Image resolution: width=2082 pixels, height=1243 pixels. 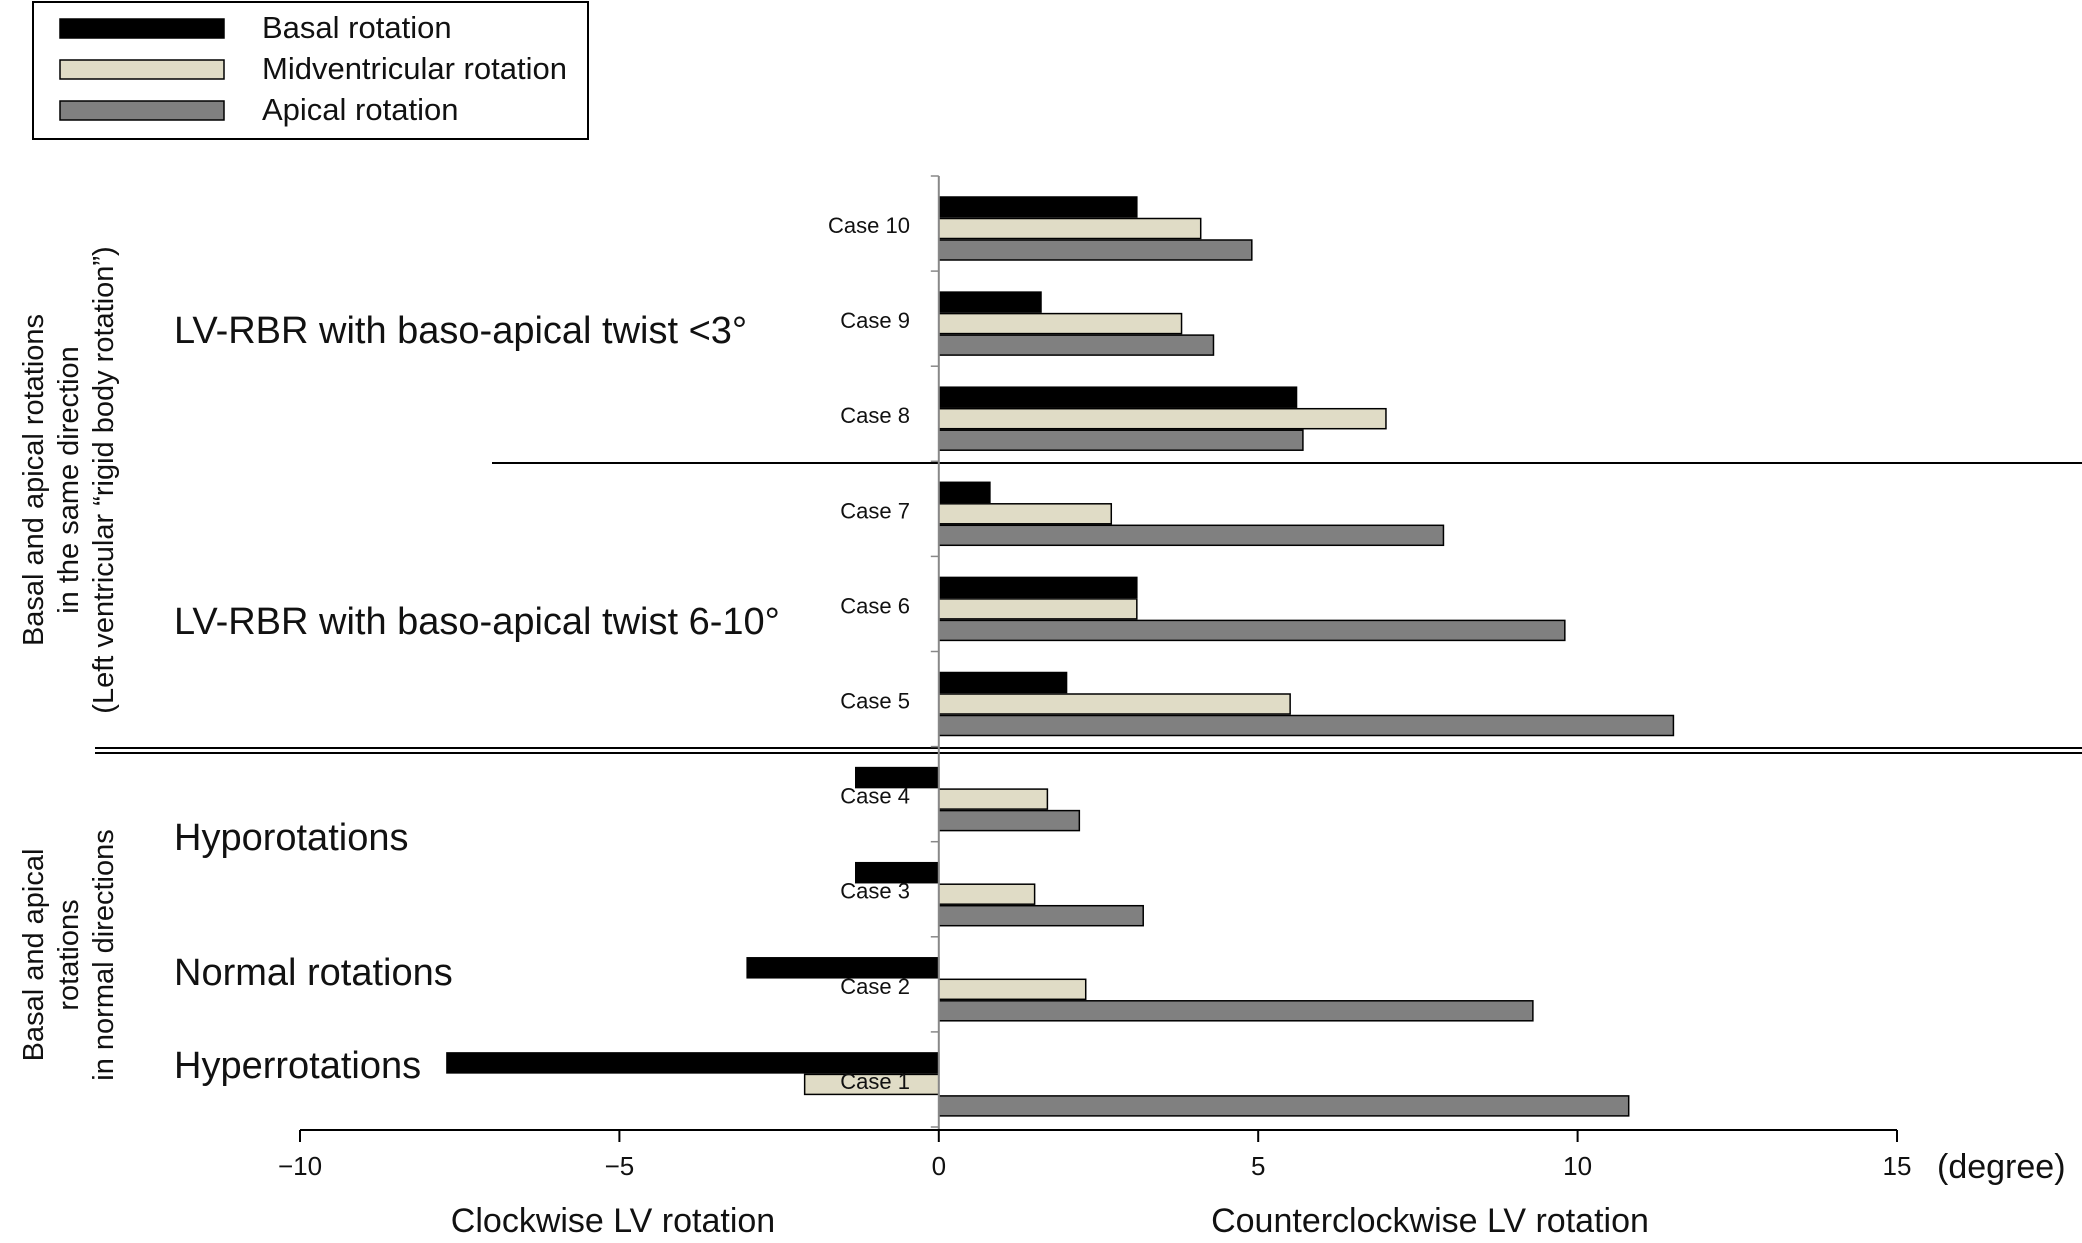 What do you see at coordinates (875, 701) in the screenshot?
I see `case-label-case-5: Case 5` at bounding box center [875, 701].